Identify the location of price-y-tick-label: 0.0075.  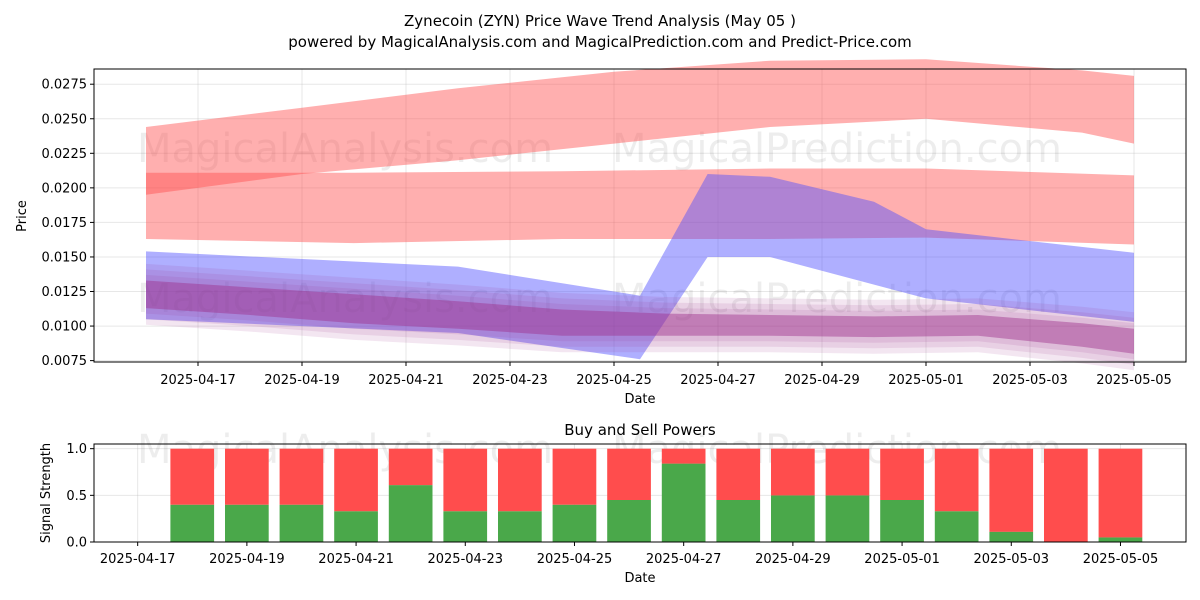
(65, 361).